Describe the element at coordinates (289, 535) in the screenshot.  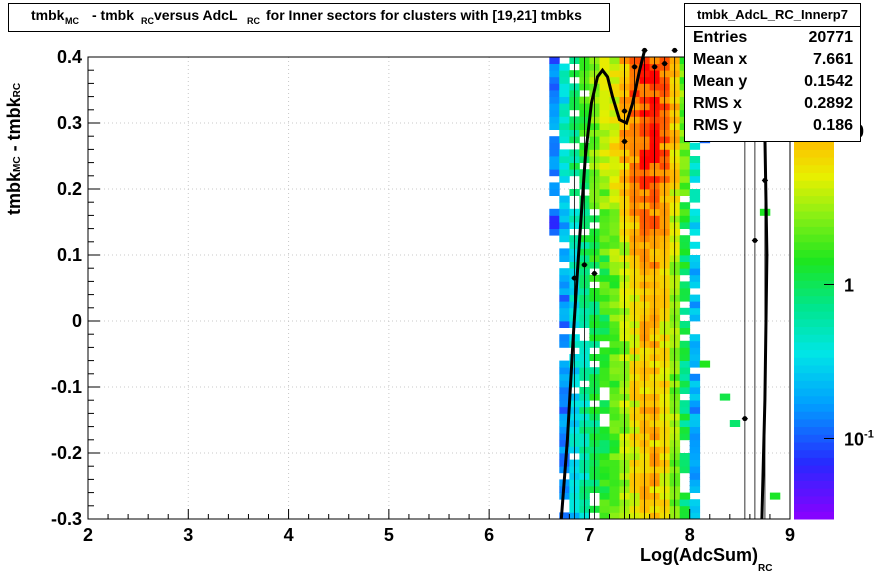
I see `x-tick-label: 4` at that location.